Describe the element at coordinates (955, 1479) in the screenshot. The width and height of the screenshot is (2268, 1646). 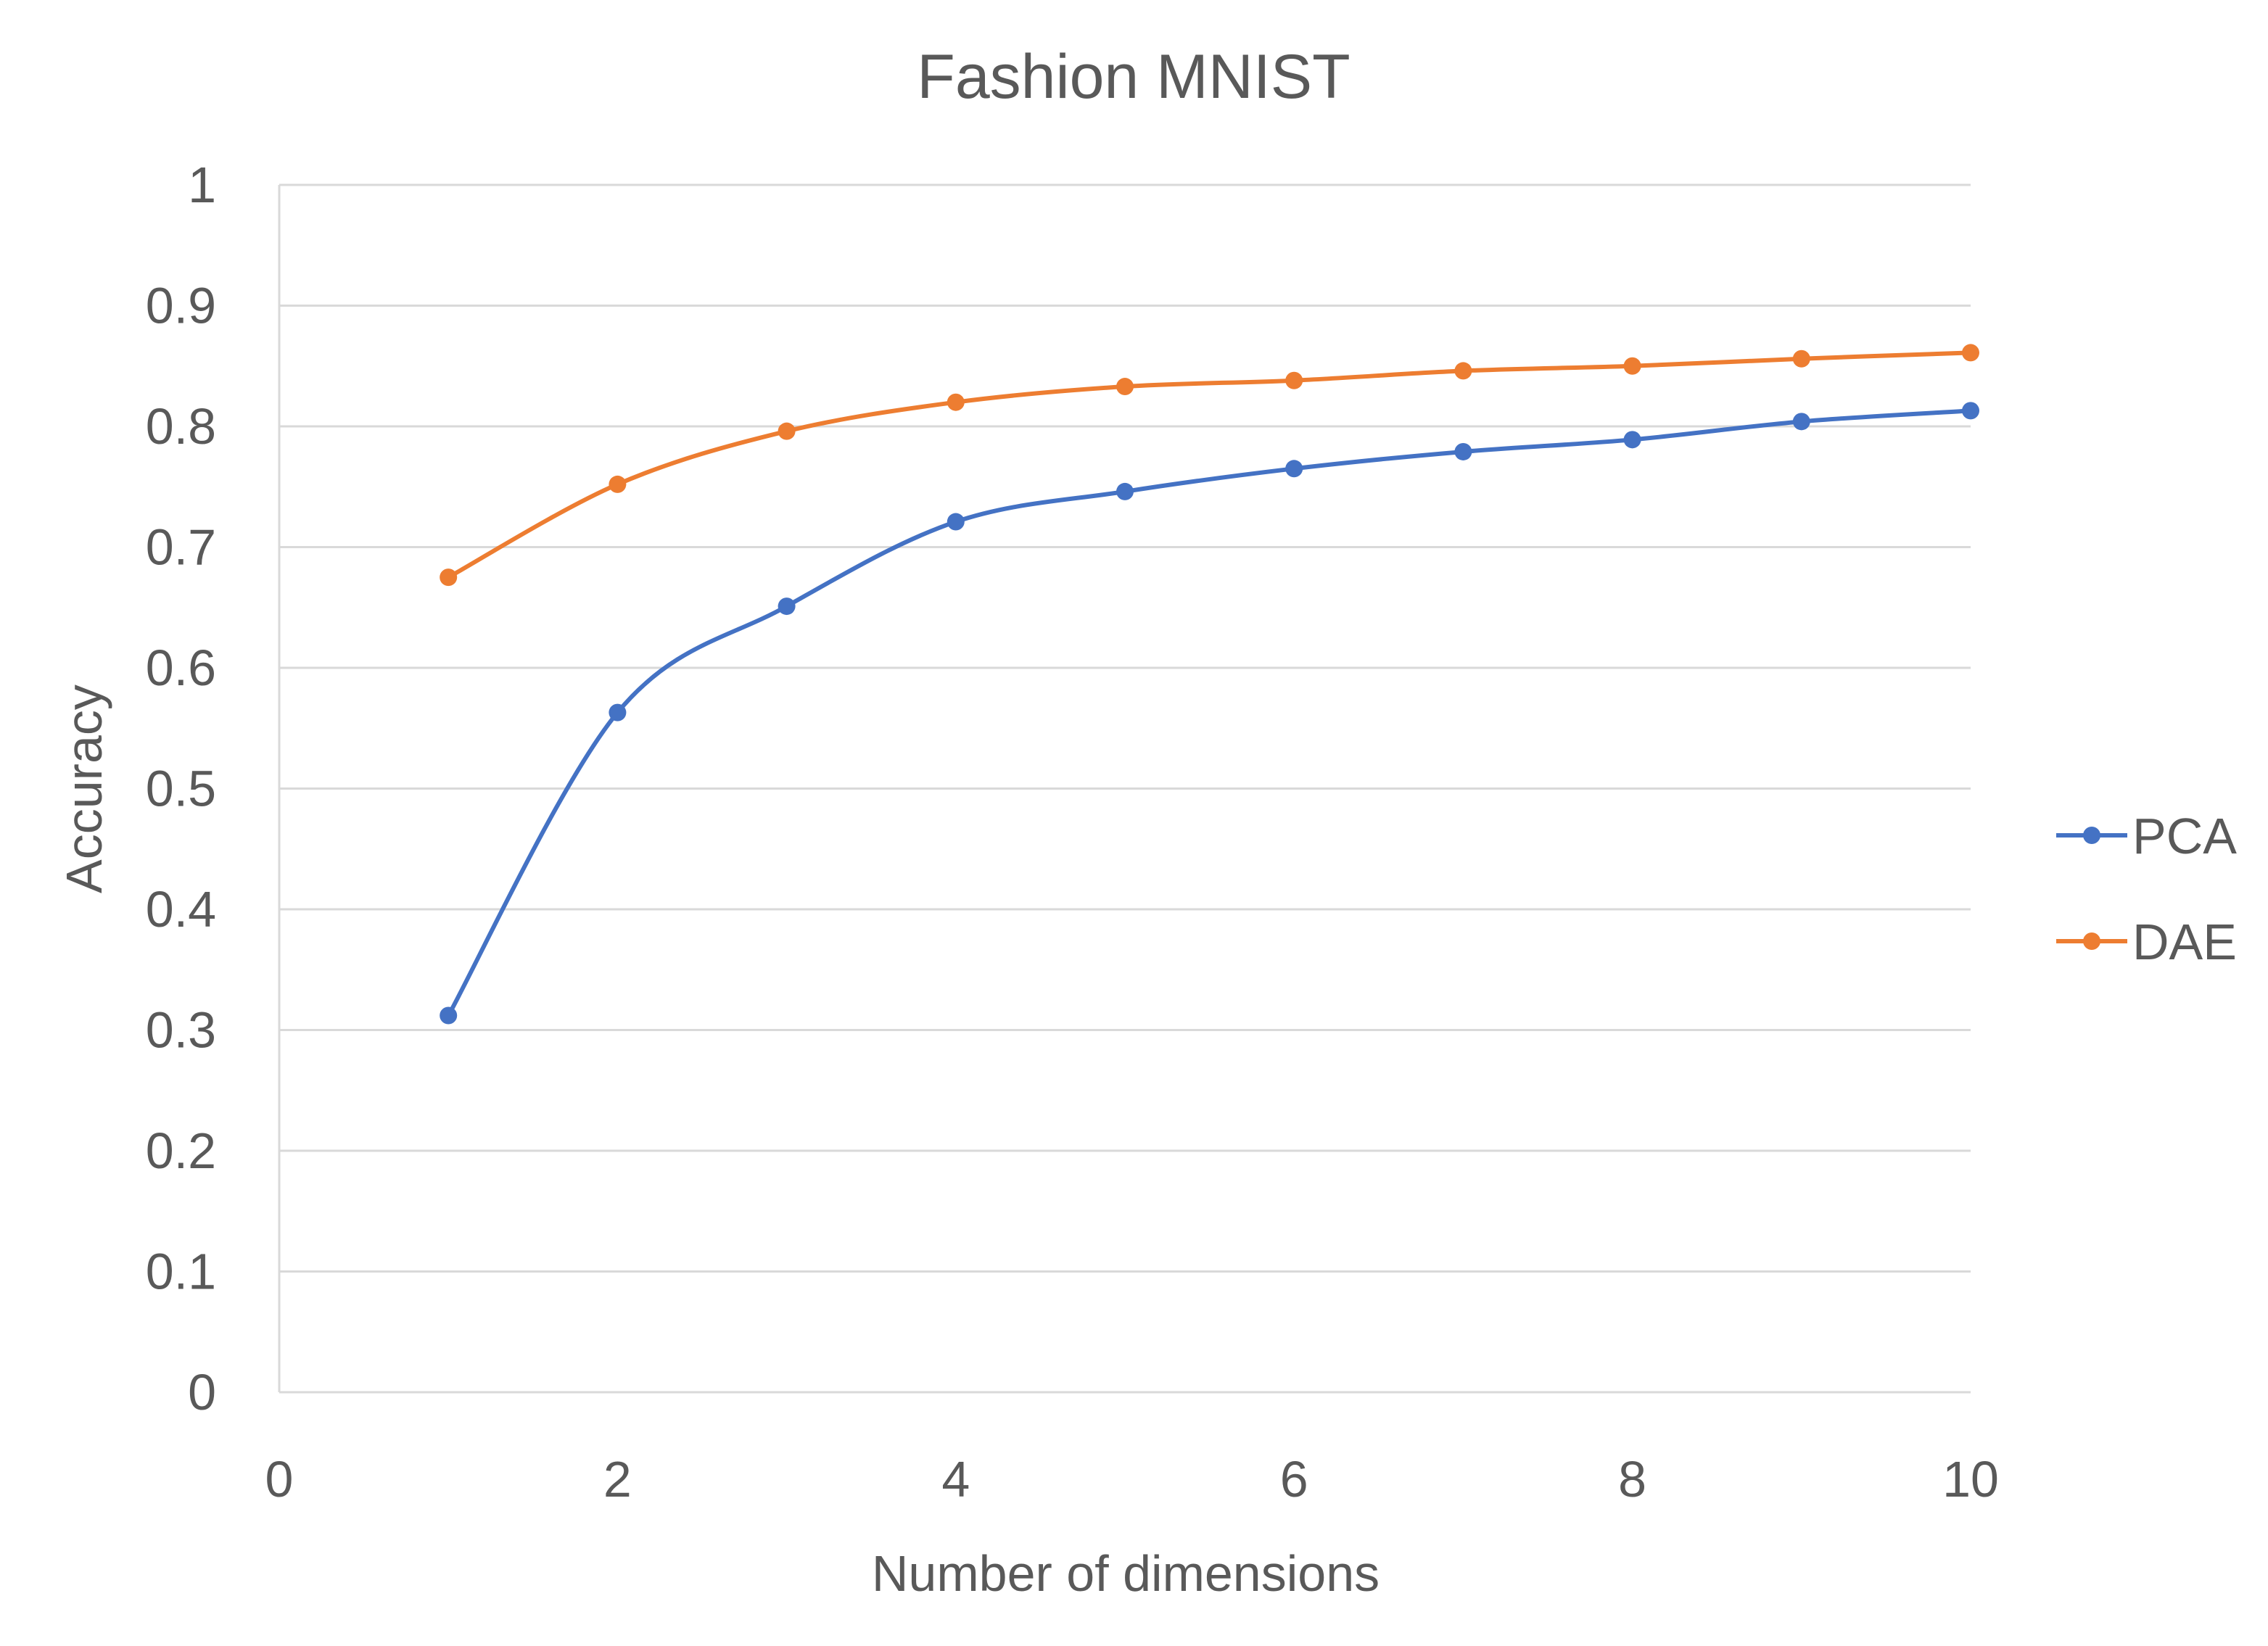
I see `x-tick-label: 4` at that location.